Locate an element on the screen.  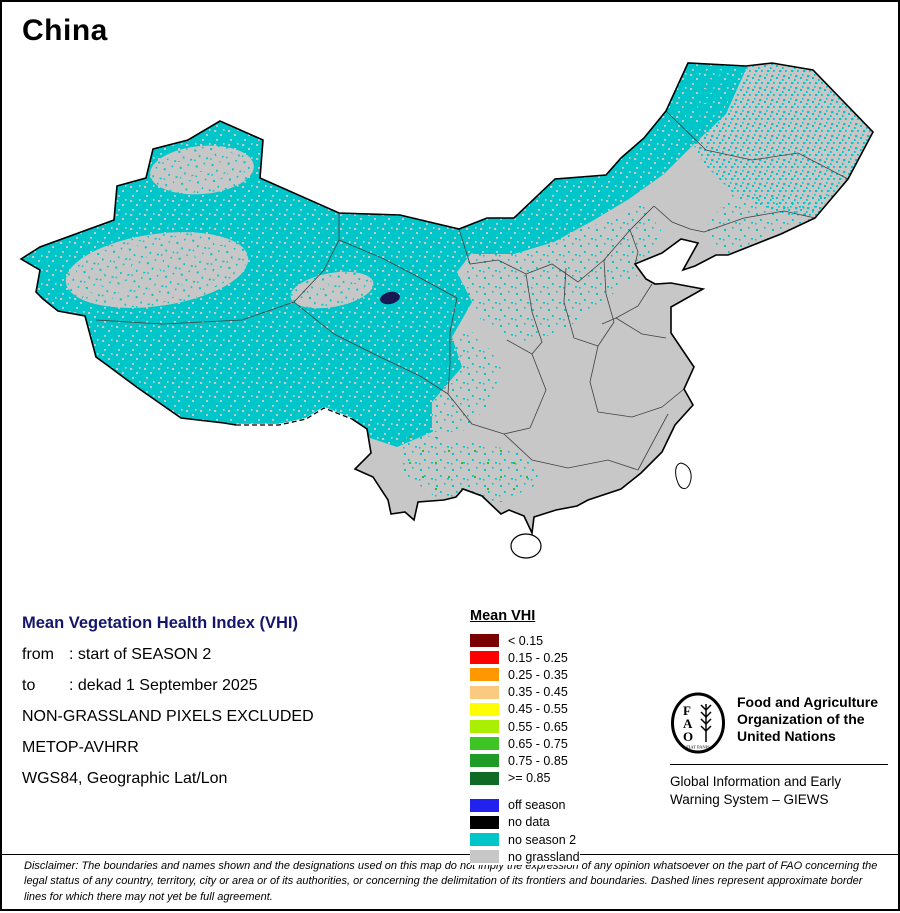
taiwan-island is located at coordinates (683, 476).